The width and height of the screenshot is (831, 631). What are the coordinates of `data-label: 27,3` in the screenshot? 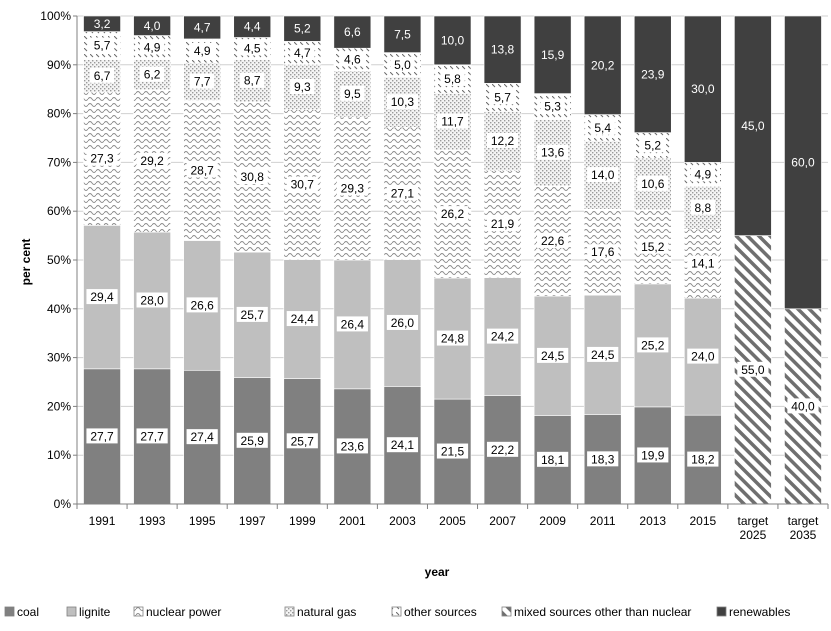 It's located at (102, 159).